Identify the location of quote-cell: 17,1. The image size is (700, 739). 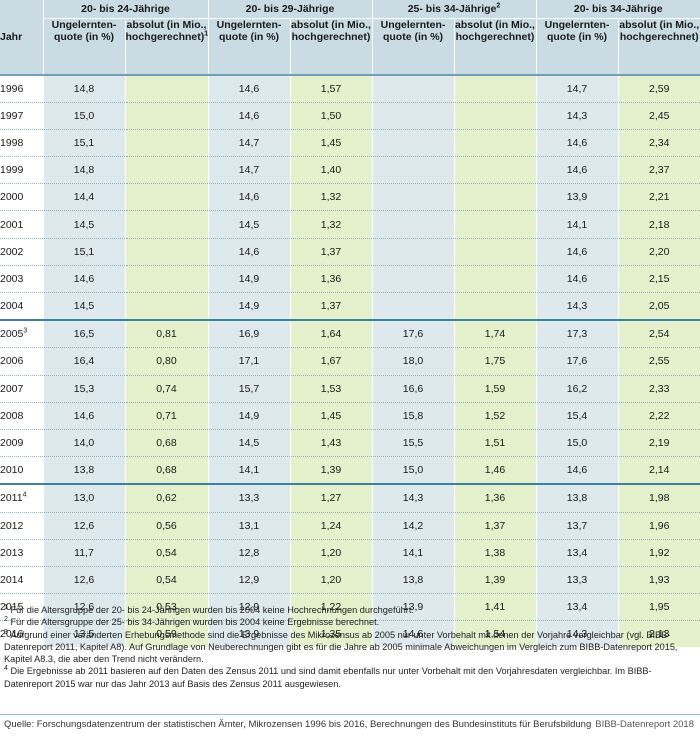
(248, 361).